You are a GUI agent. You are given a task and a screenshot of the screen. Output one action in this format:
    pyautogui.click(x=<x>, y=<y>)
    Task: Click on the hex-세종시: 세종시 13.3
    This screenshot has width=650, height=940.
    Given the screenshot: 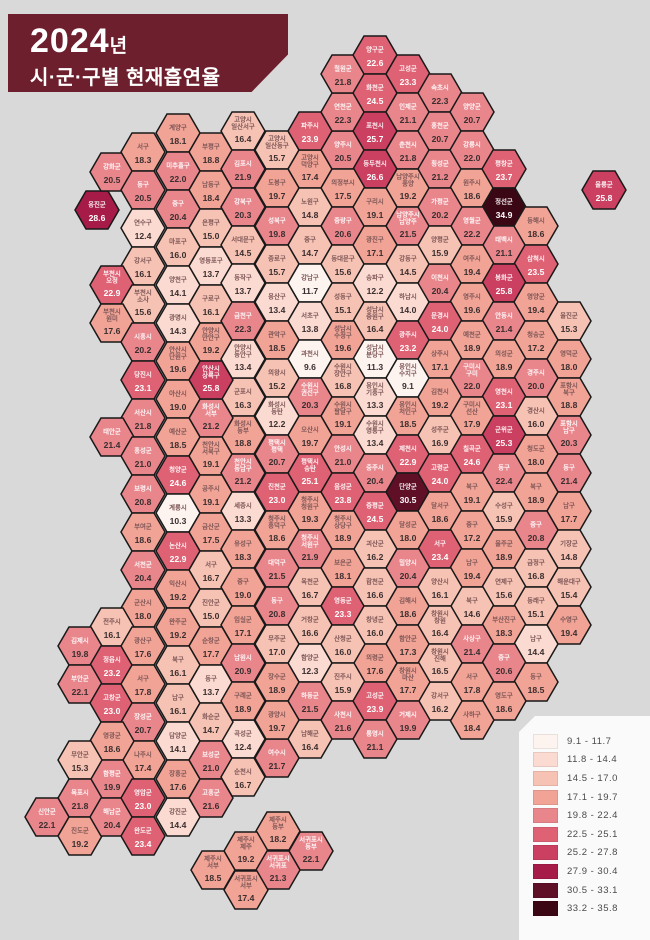 What is the action you would take?
    pyautogui.click(x=243, y=511)
    